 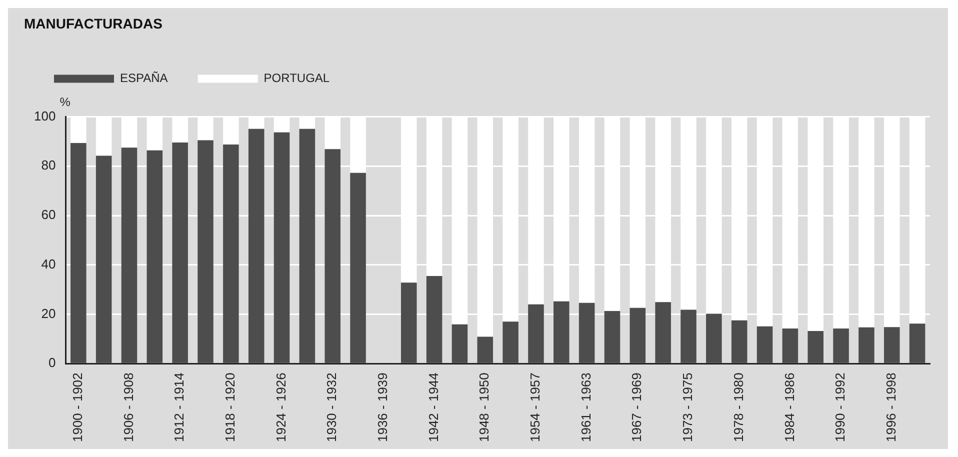 I want to click on x-tick-label: 1978 - 1980, so click(x=738, y=407).